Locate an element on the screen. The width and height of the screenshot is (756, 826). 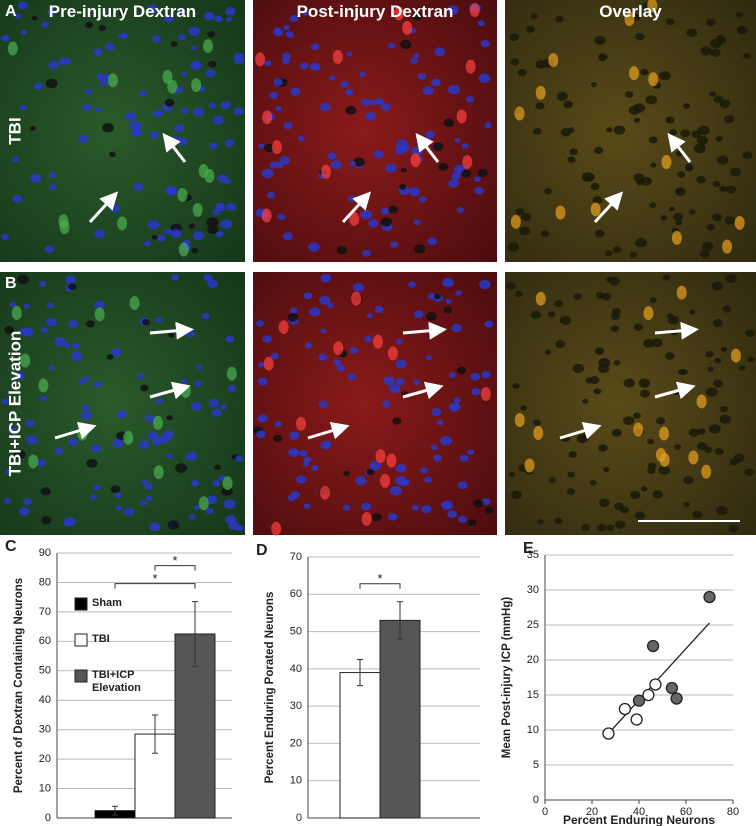
significance-label: * is located at coordinates (174, 560).